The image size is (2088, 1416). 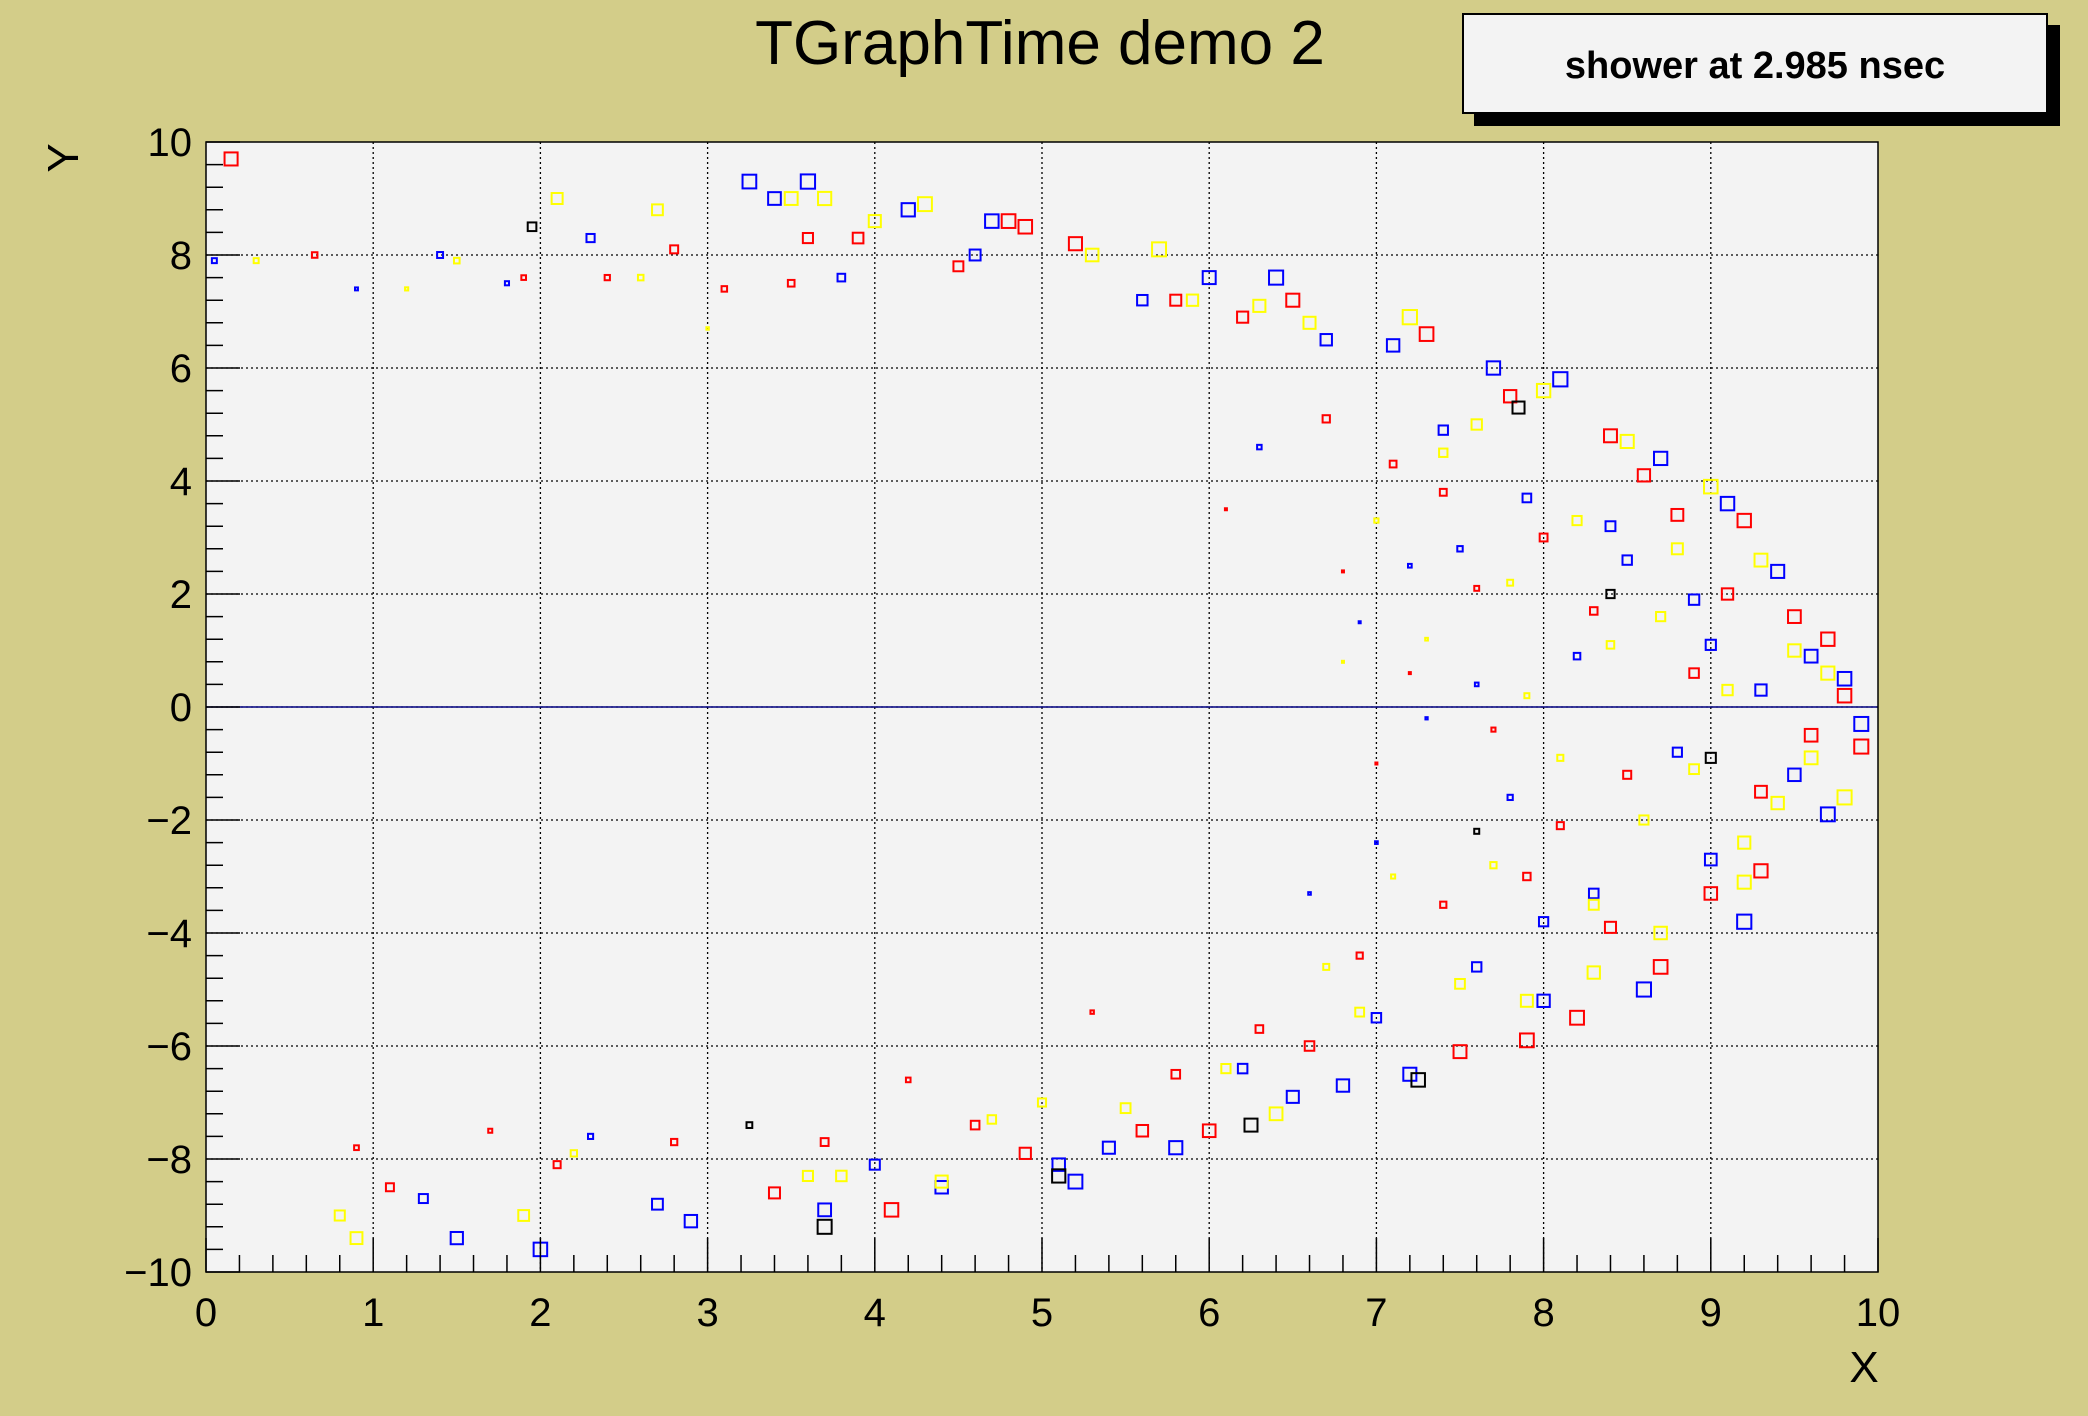 I want to click on x-tick-label: 8, so click(x=1543, y=1313).